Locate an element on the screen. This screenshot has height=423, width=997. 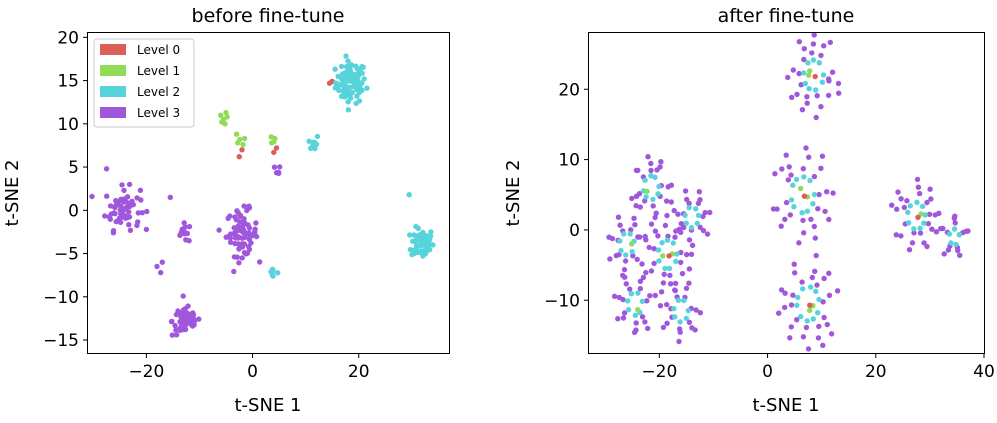
legend-entry: Level 3 is located at coordinates (140, 113).